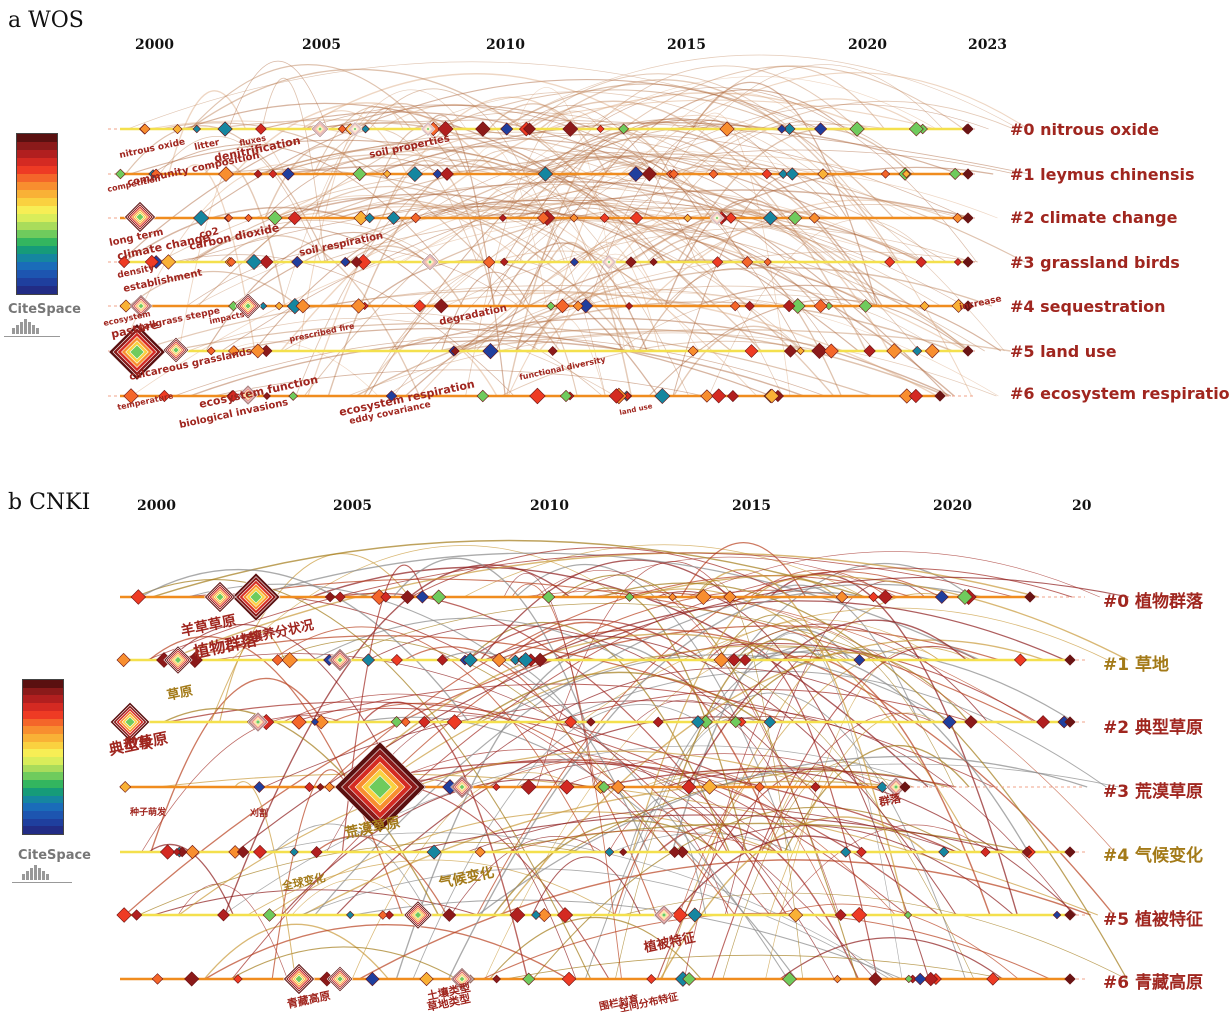 The height and width of the screenshot is (1012, 1229). What do you see at coordinates (1136, 665) in the screenshot?
I see `cluster-label: #1 草地` at bounding box center [1136, 665].